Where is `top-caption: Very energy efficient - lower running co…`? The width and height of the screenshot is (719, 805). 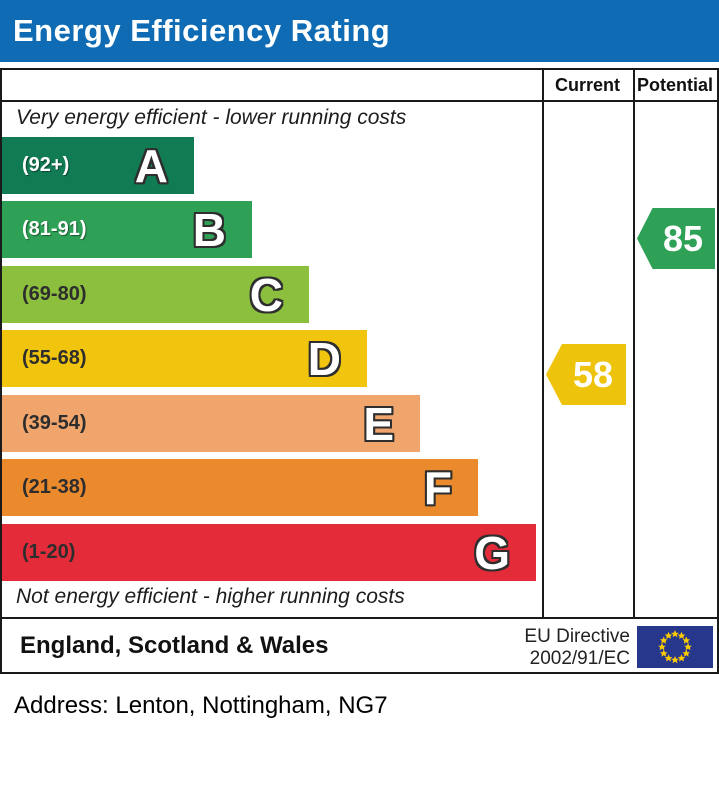 top-caption: Very energy efficient - lower running co… is located at coordinates (211, 117).